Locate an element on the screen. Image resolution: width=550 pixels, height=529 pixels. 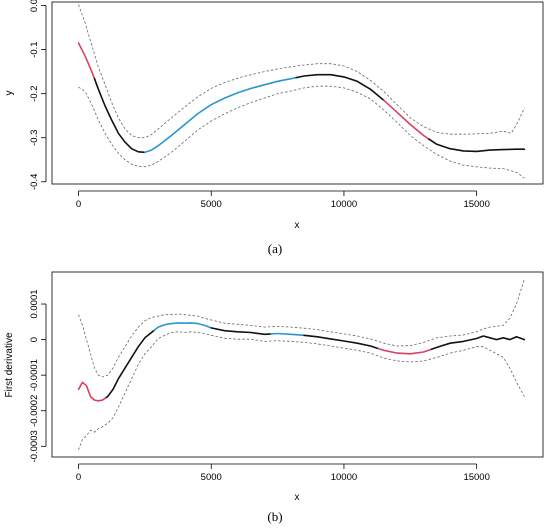
x-tick-label-b: 15000 is located at coordinates (476, 477).